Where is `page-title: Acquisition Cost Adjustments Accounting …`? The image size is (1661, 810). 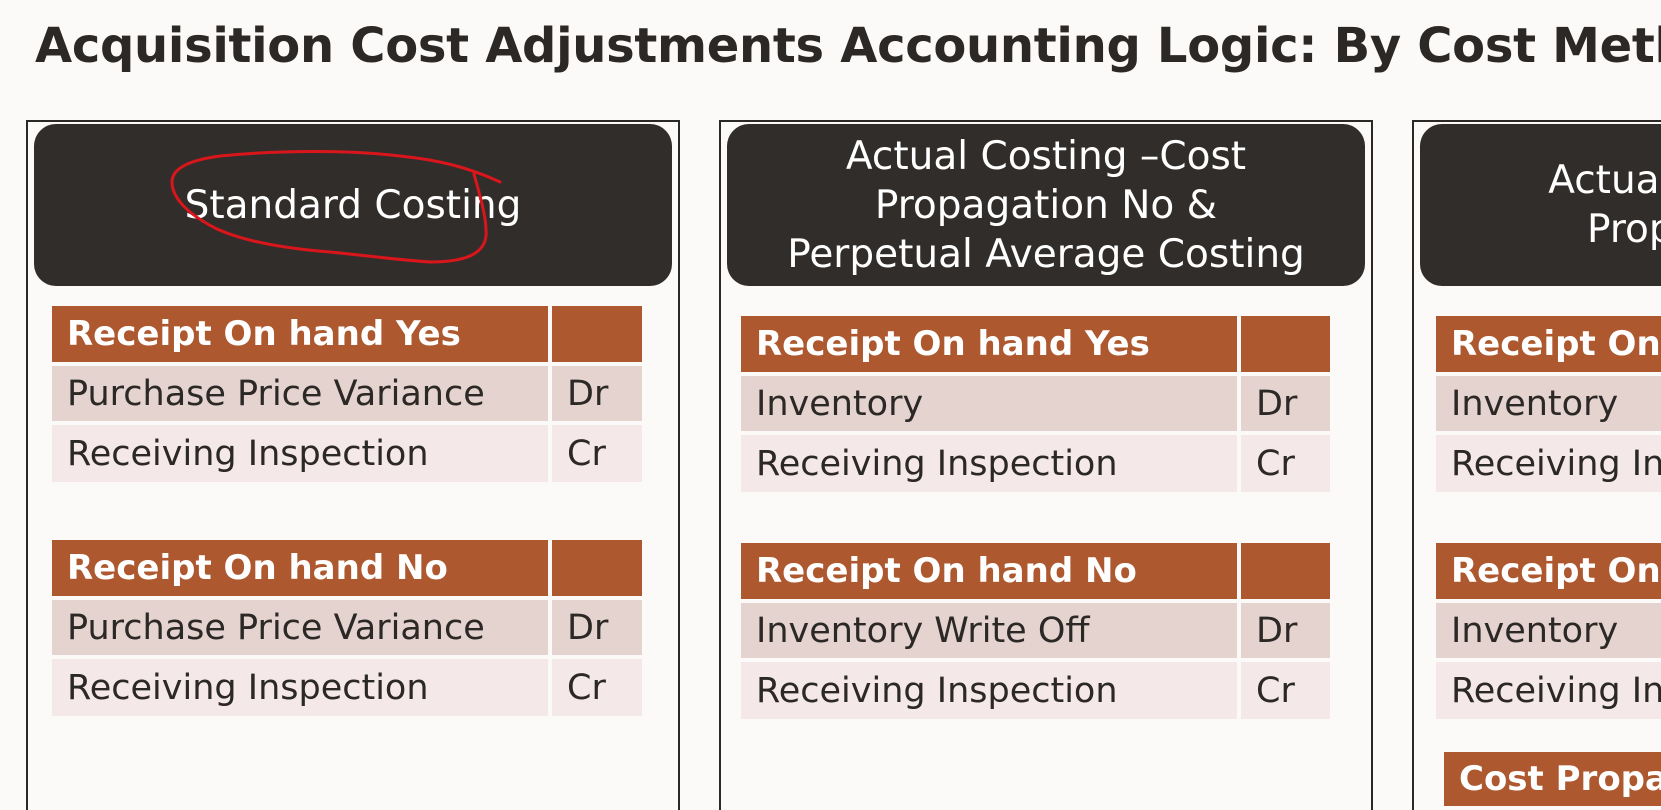
page-title: Acquisition Cost Adjustments Accounting … is located at coordinates (848, 46).